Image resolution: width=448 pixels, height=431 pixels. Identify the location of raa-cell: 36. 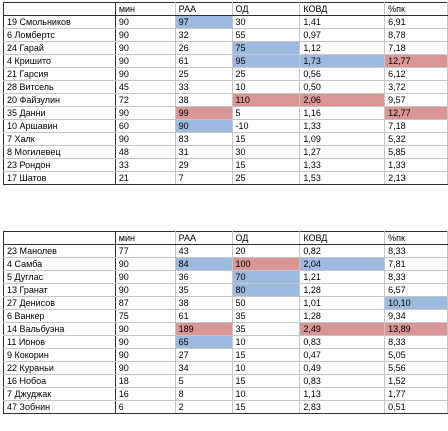
(203, 277).